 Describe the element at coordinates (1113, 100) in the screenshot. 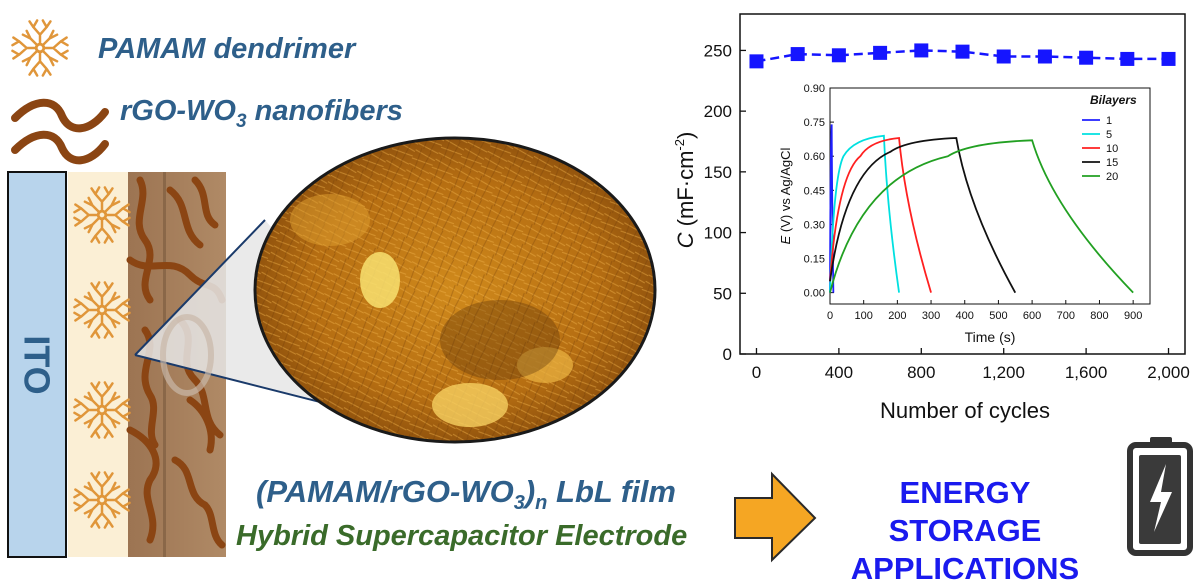

I see `inset-legend-title: Bilayers` at that location.